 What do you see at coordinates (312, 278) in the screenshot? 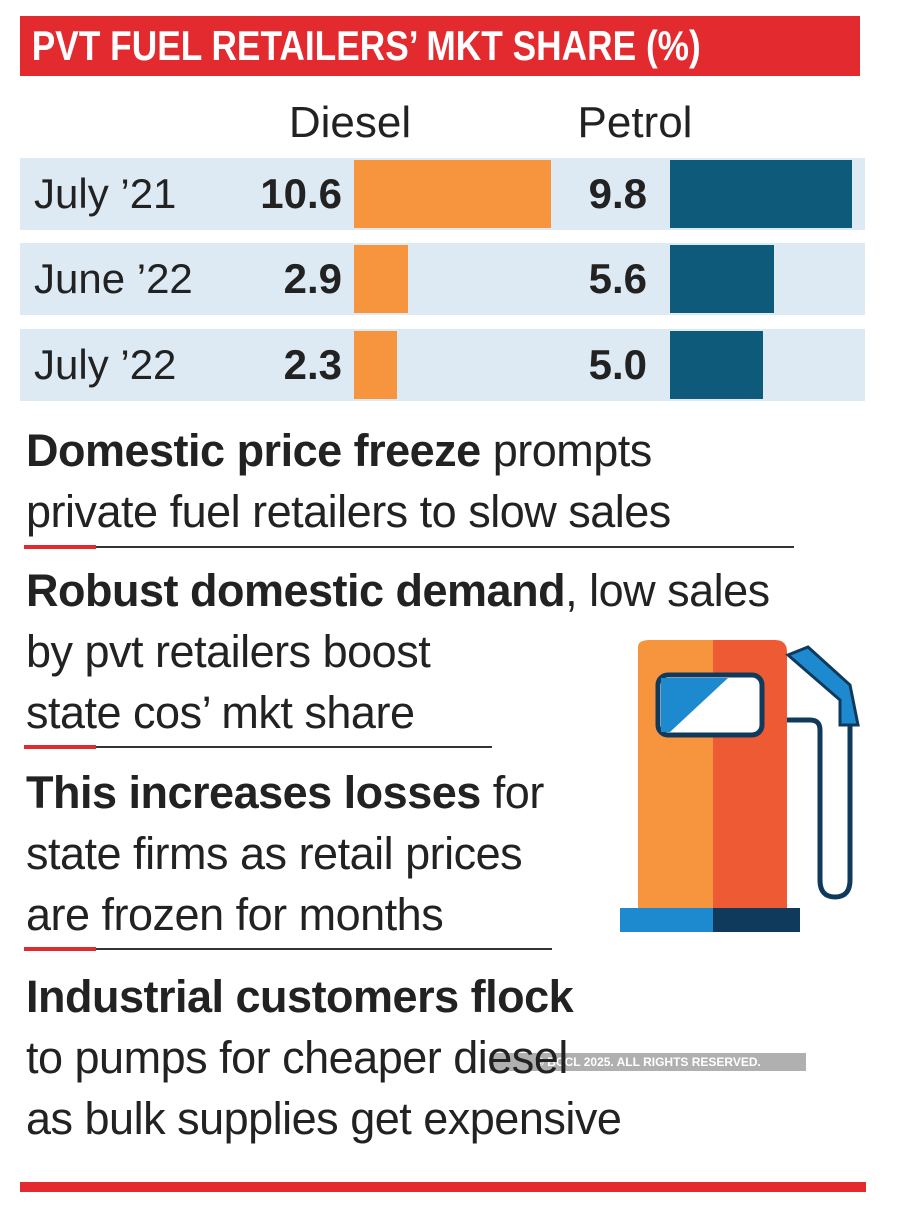
I see `value-label: 2.9` at bounding box center [312, 278].